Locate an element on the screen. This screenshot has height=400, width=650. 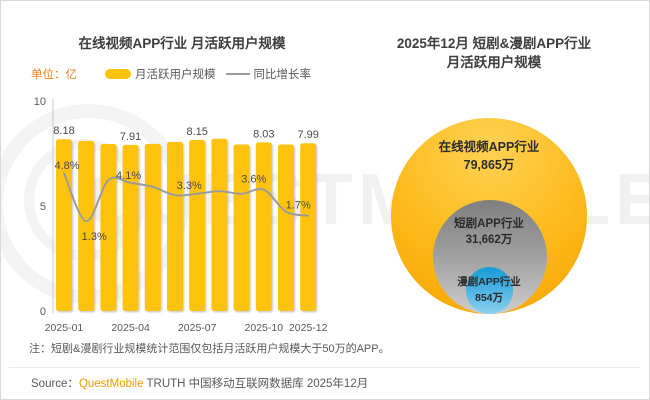
unit-label: 单位：亿 is located at coordinates (54, 75).